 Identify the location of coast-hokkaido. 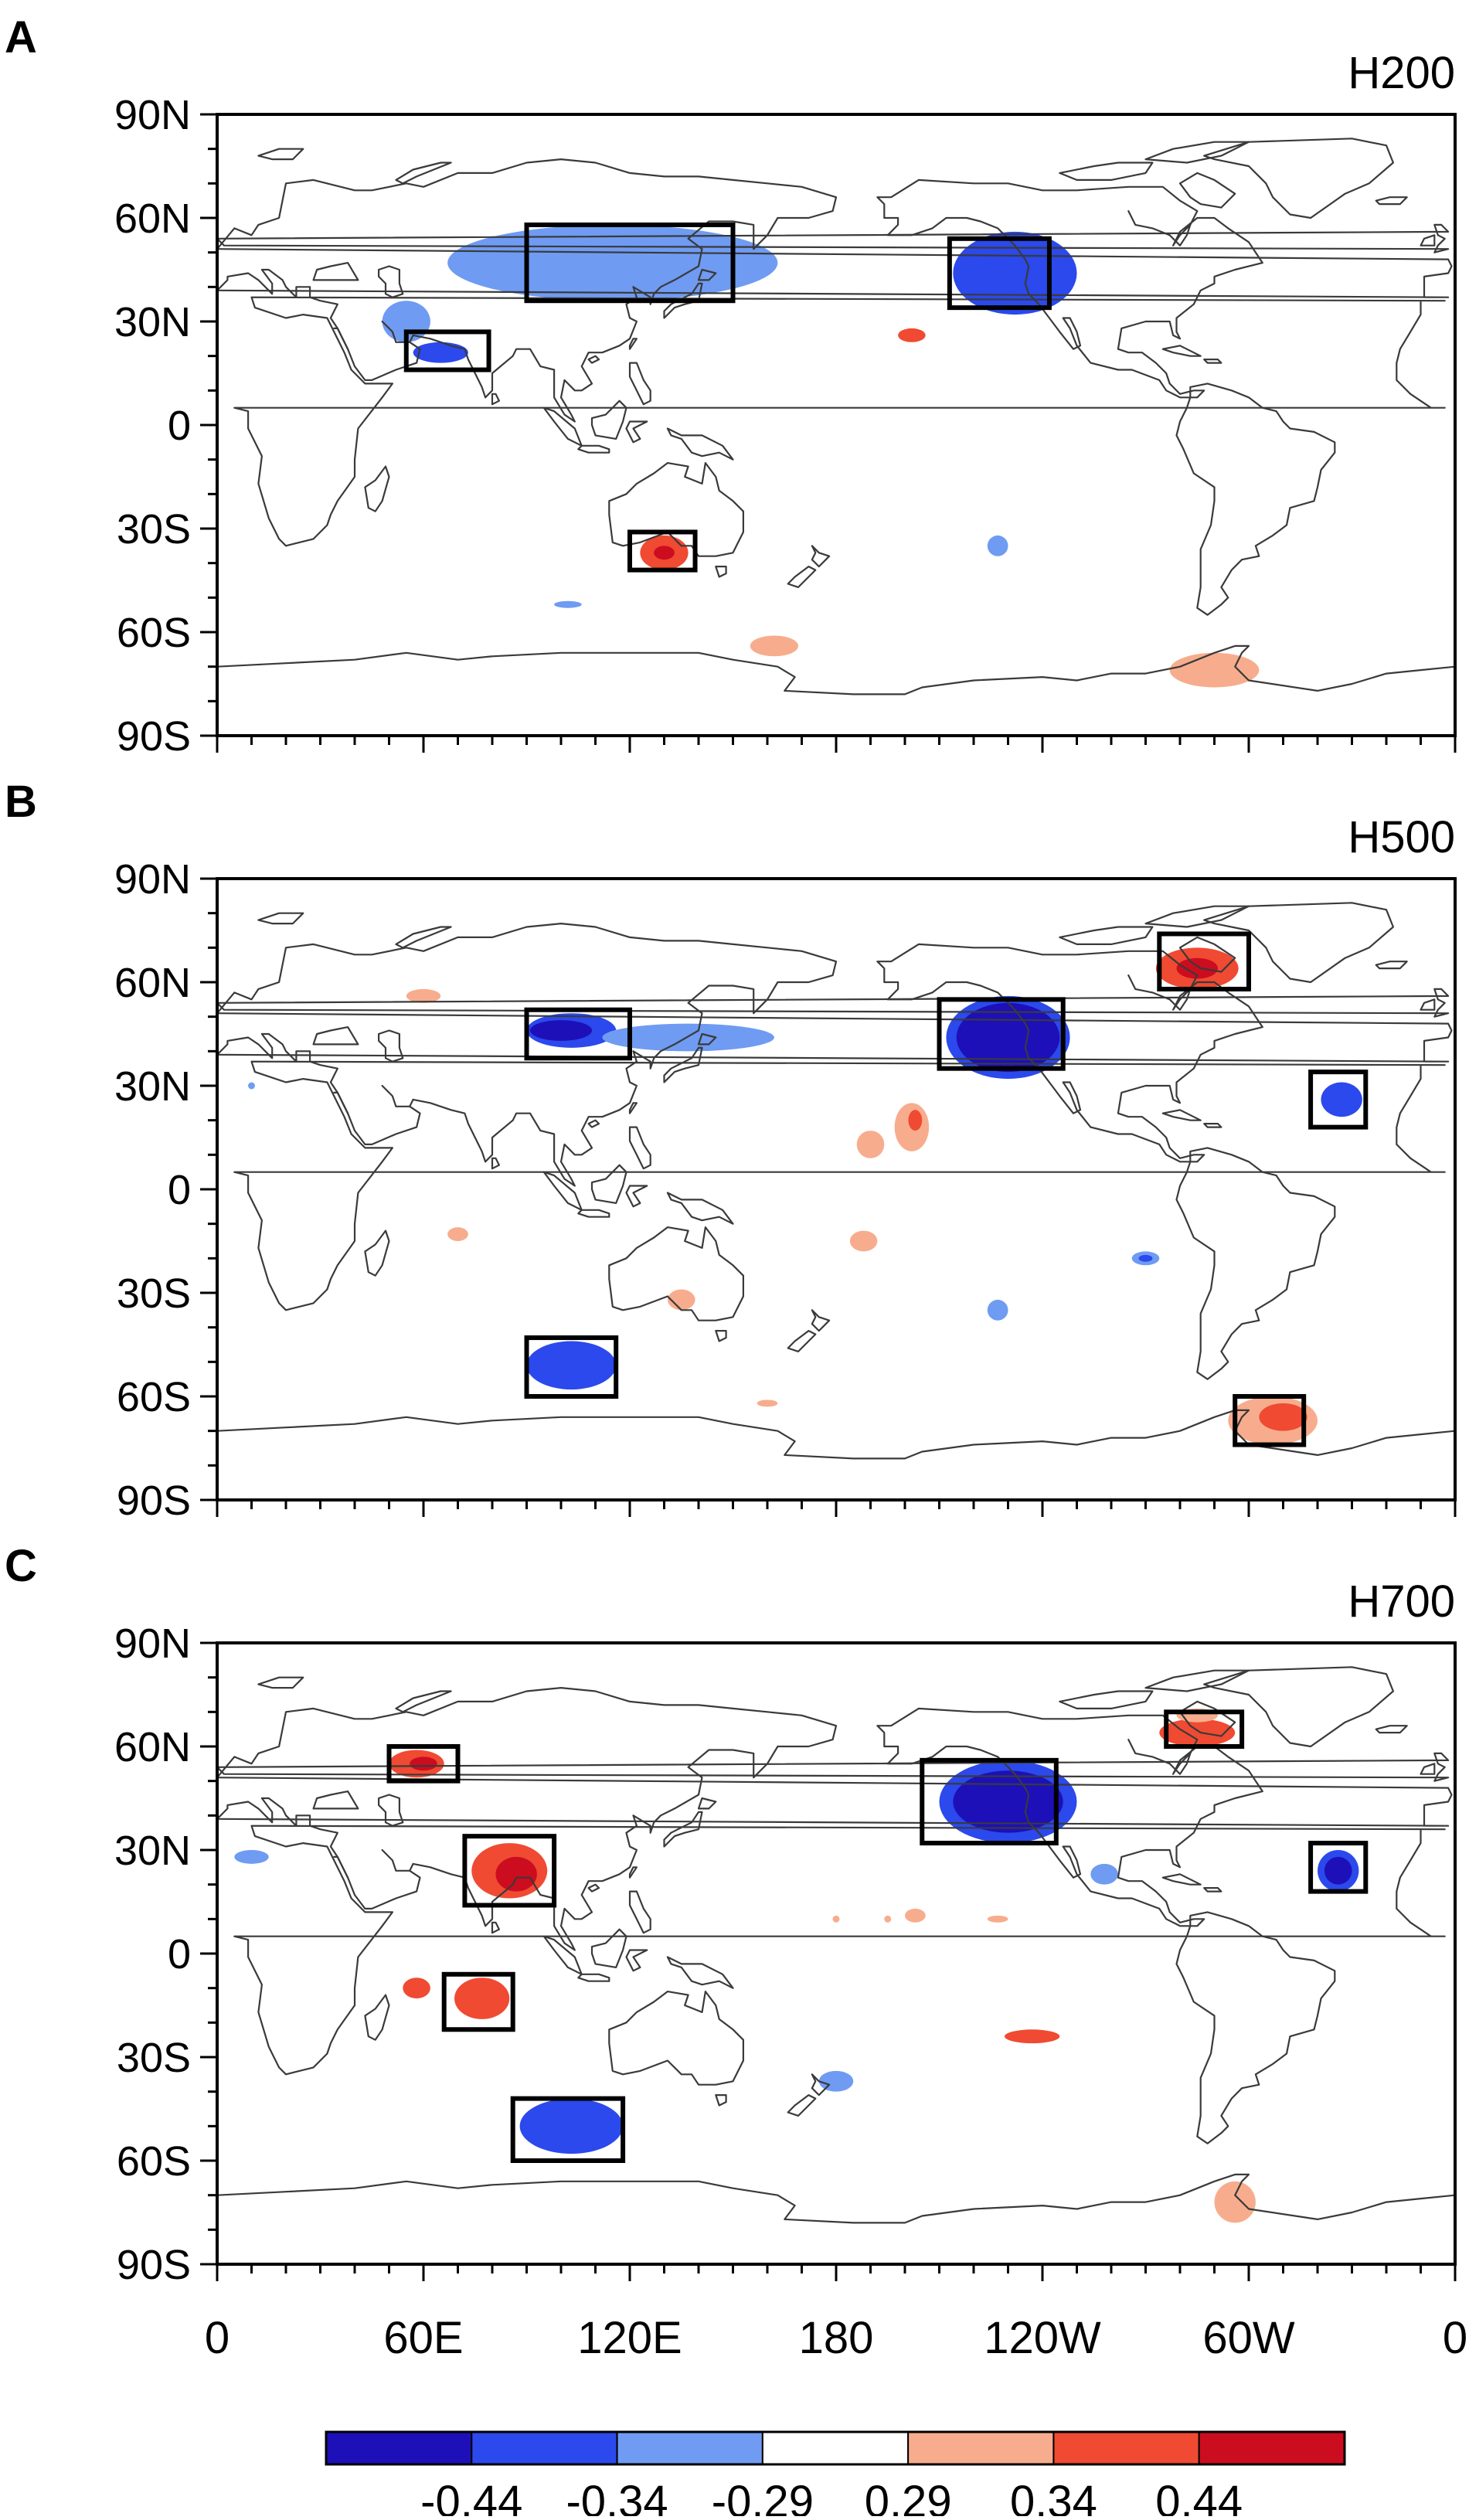
(707, 1039).